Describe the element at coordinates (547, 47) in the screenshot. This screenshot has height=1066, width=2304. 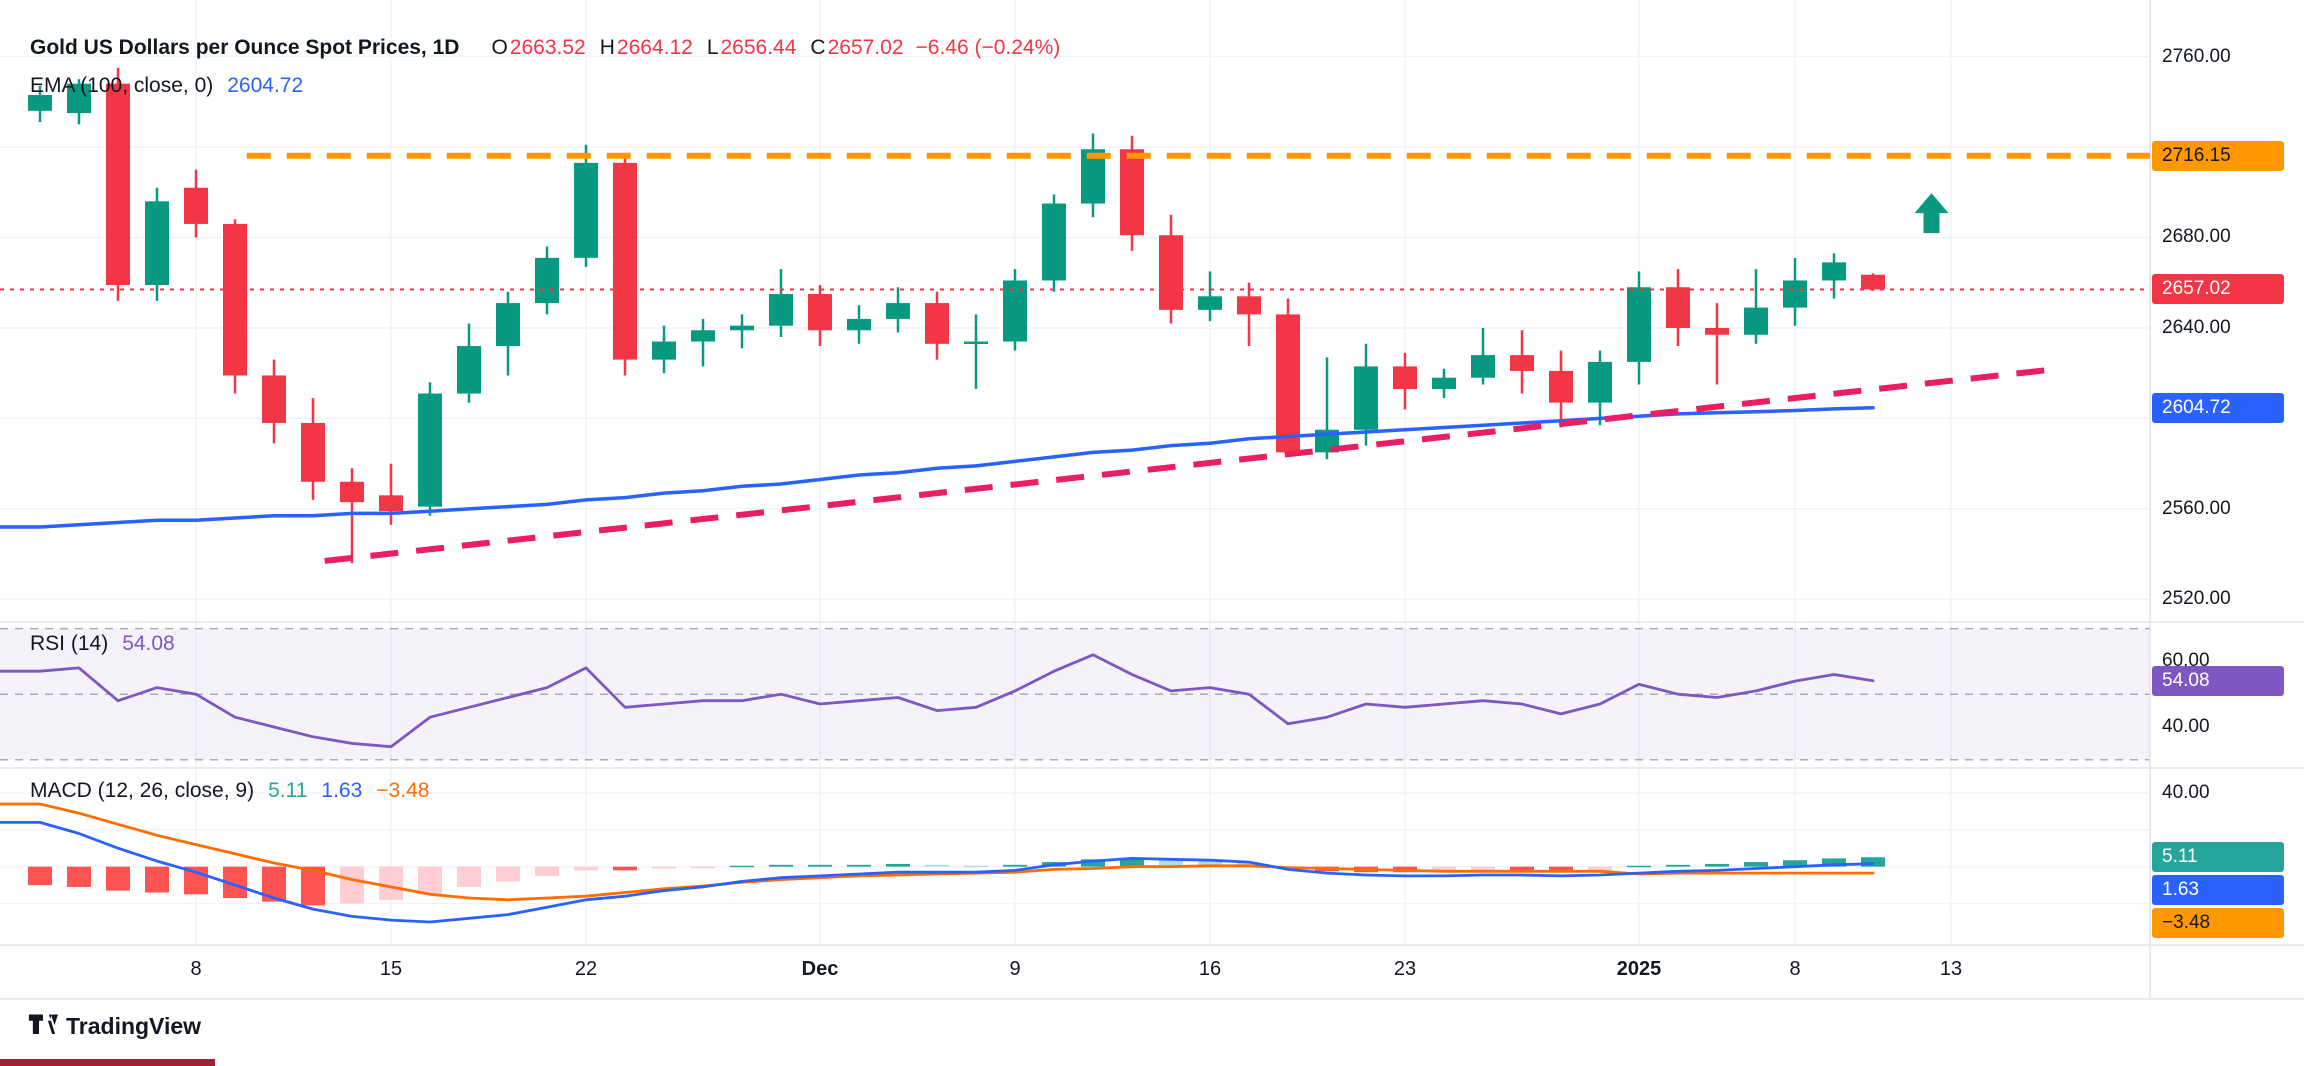
I see `ohlc-open-value: 2663.52` at that location.